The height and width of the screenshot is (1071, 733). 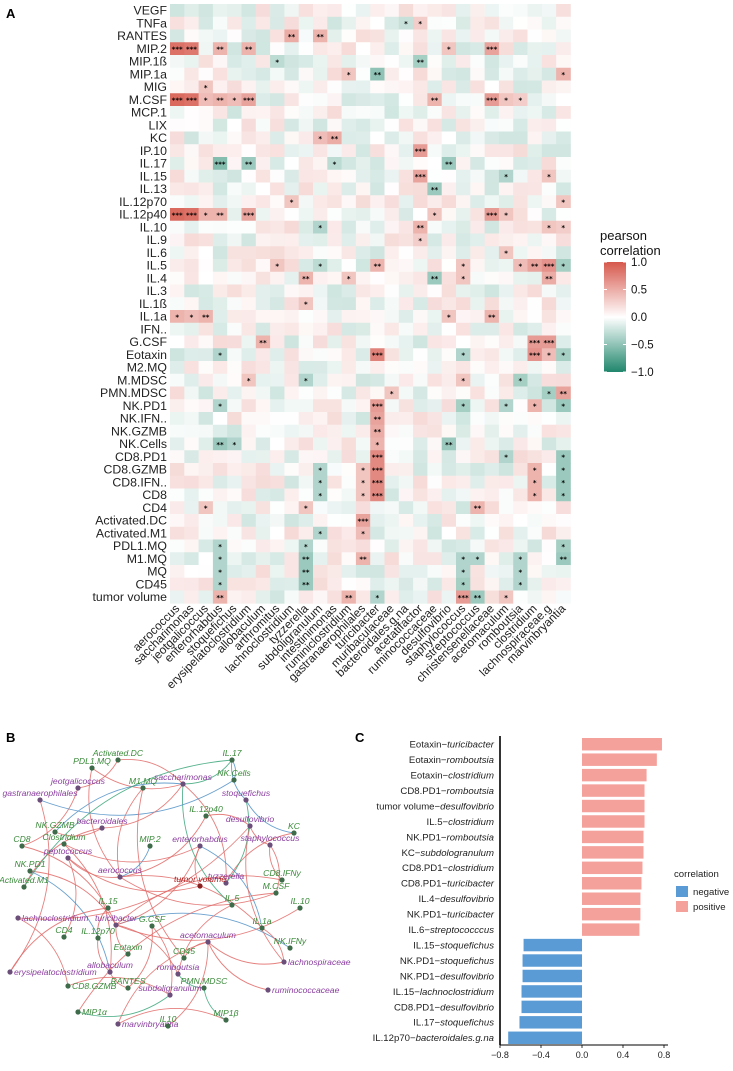 I want to click on legend-tick-label: −1.0, so click(x=642, y=373).